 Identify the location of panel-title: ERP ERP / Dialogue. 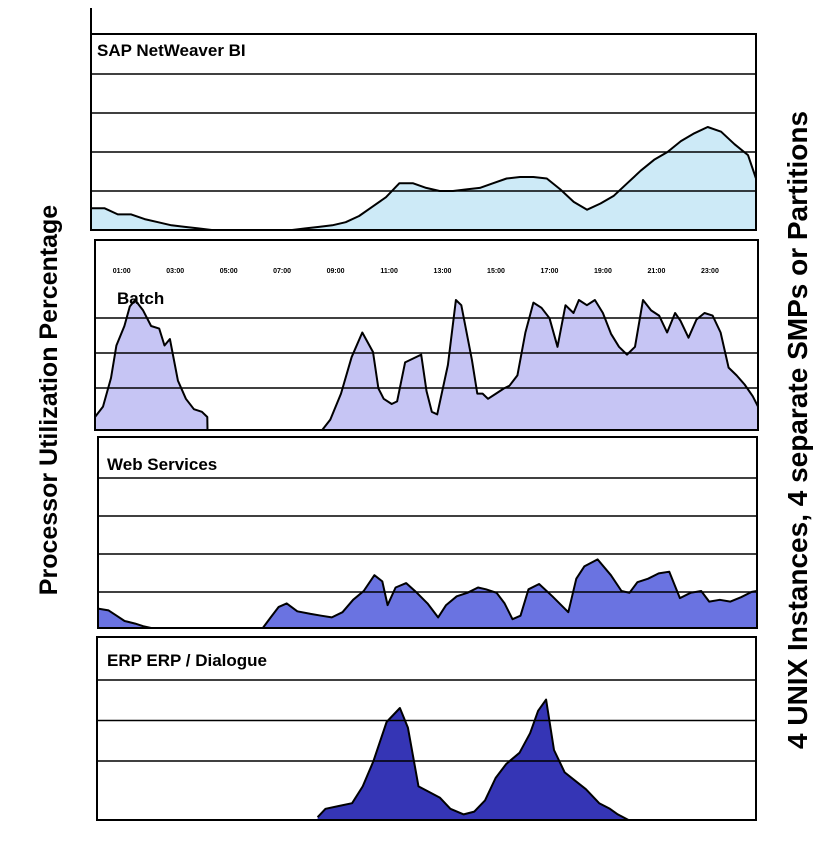
(187, 660).